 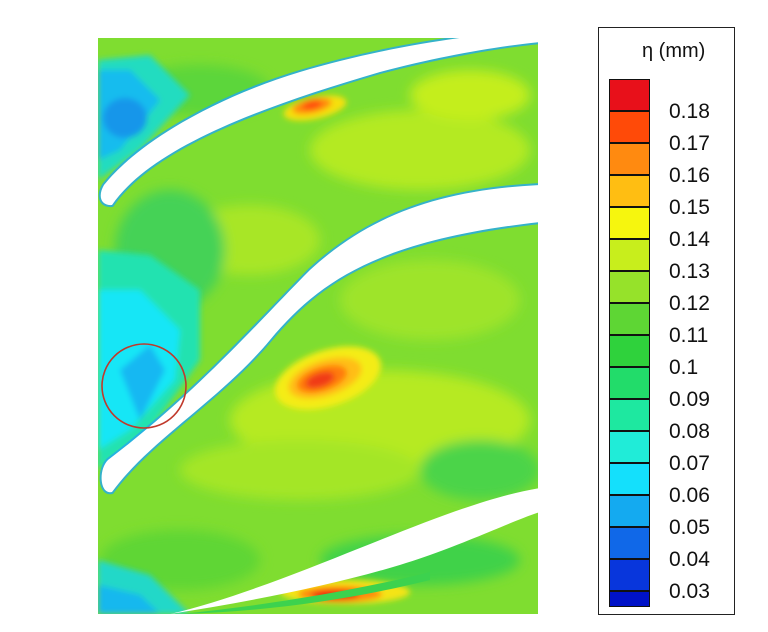 I want to click on legend-label: 0.12, so click(x=689, y=303).